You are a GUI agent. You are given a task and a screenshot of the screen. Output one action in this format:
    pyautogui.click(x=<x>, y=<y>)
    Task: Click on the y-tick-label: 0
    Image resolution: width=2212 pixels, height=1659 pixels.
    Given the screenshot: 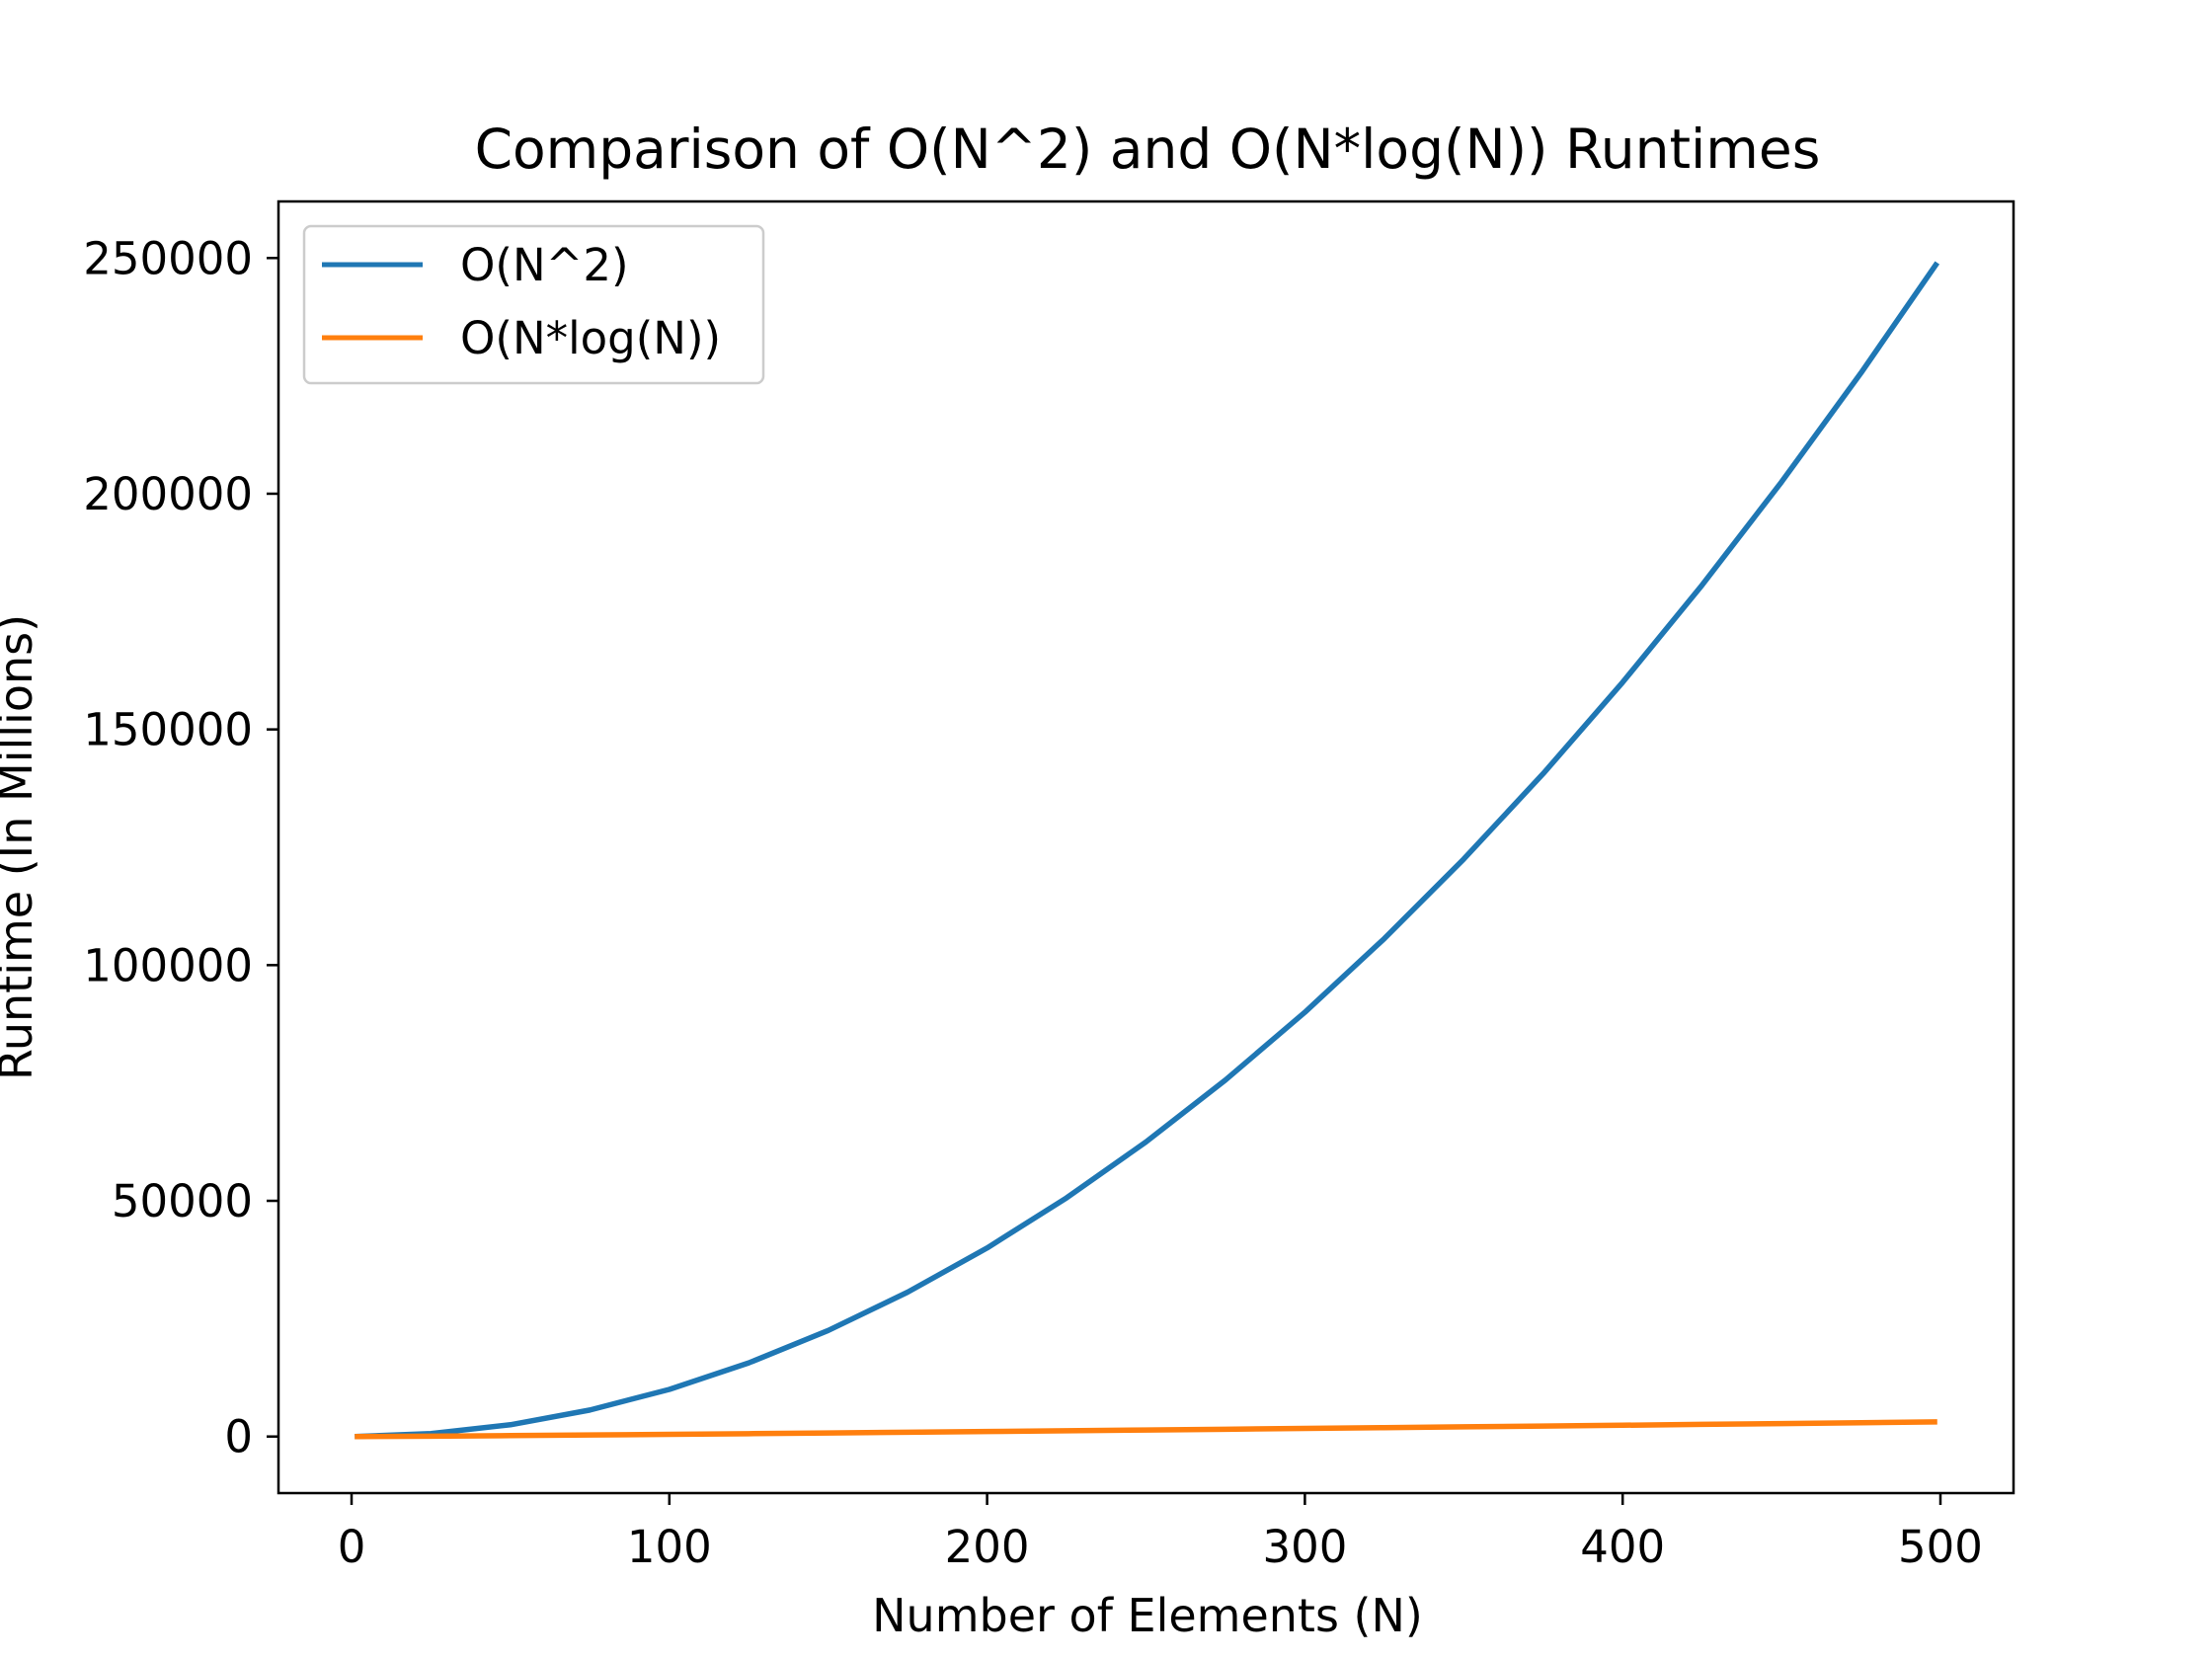 What is the action you would take?
    pyautogui.click(x=239, y=1437)
    